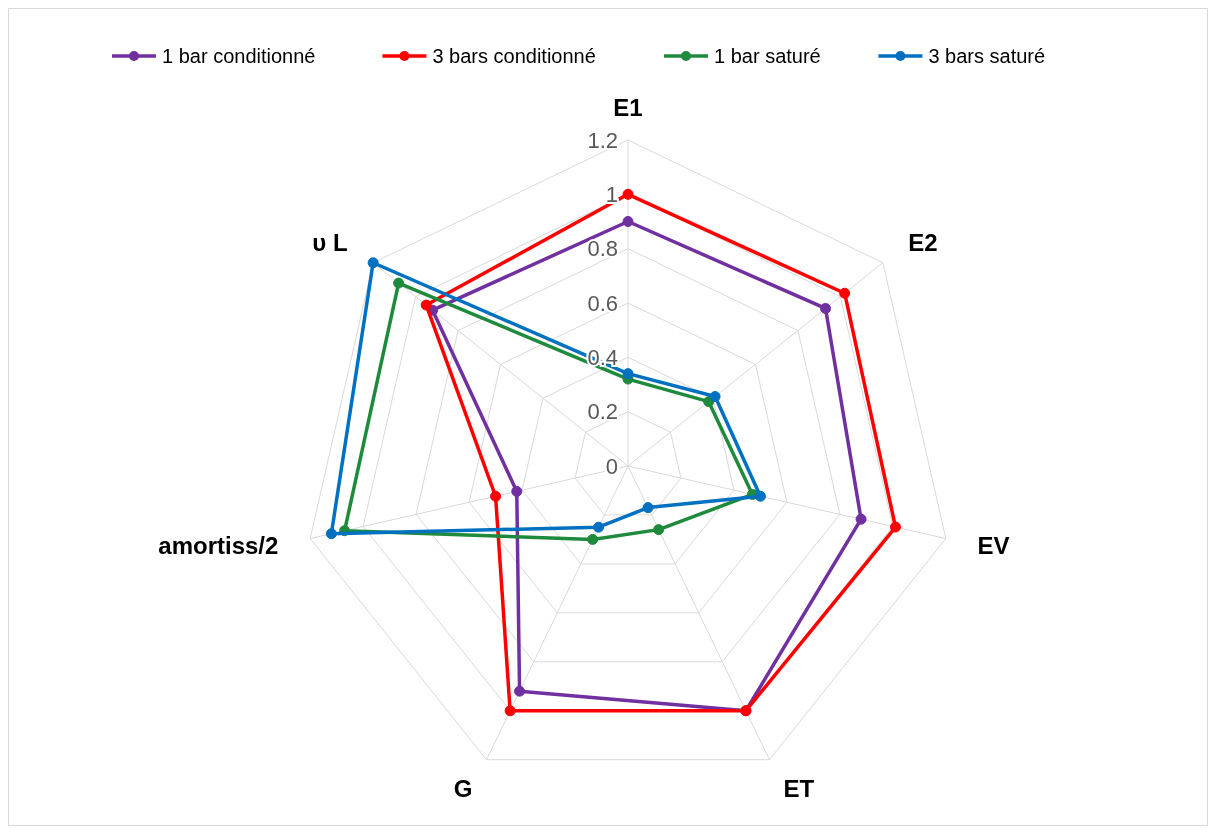 The image size is (1215, 834). What do you see at coordinates (799, 789) in the screenshot?
I see `spoke-label: ET` at bounding box center [799, 789].